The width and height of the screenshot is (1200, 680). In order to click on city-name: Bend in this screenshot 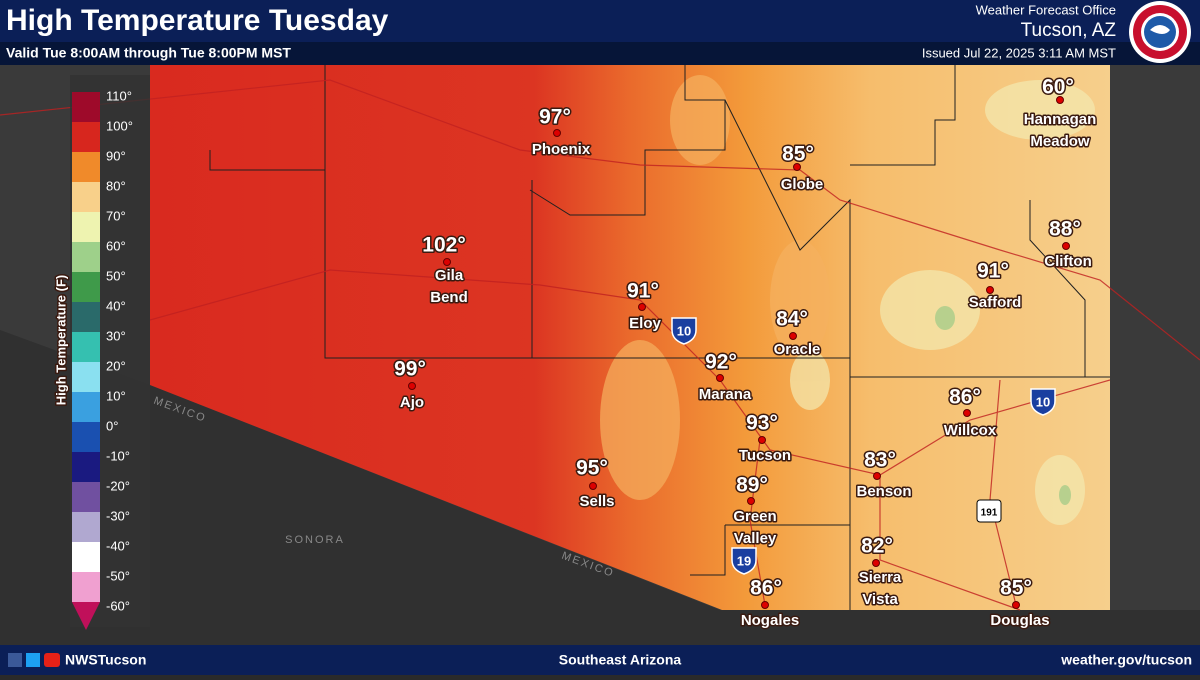, I will do `click(449, 297)`.